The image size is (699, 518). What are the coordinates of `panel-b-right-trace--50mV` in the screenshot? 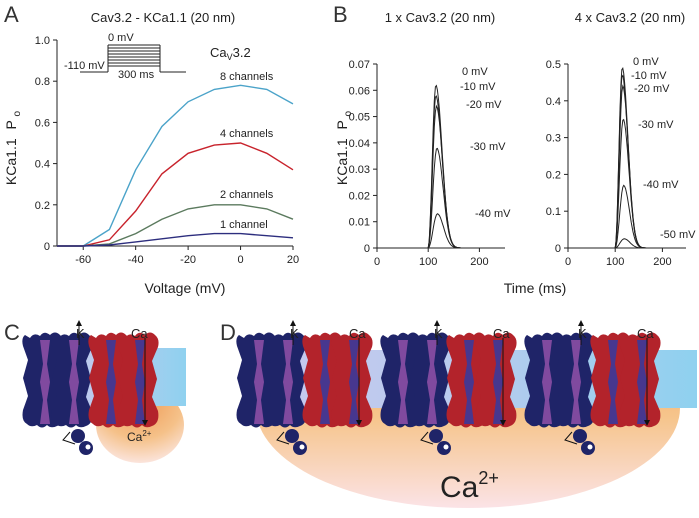 It's located at (627, 243).